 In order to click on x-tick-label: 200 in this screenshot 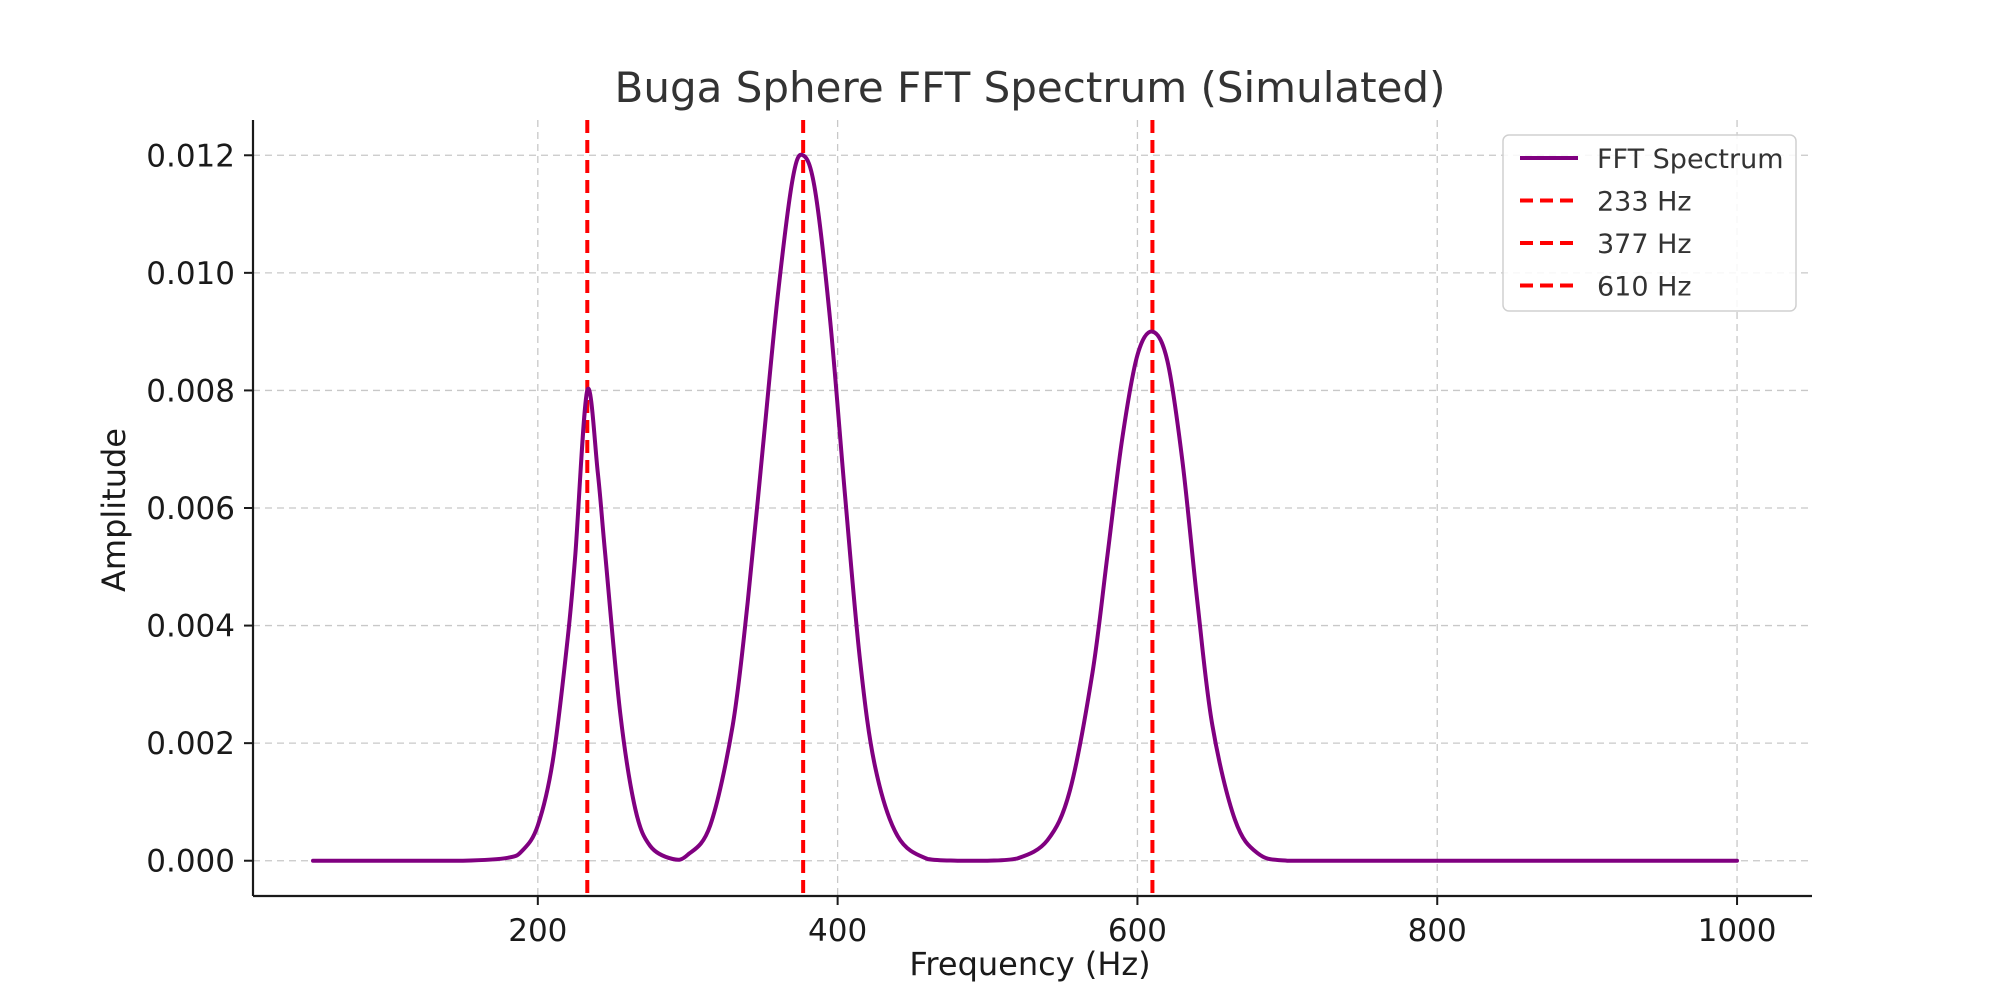, I will do `click(537, 931)`.